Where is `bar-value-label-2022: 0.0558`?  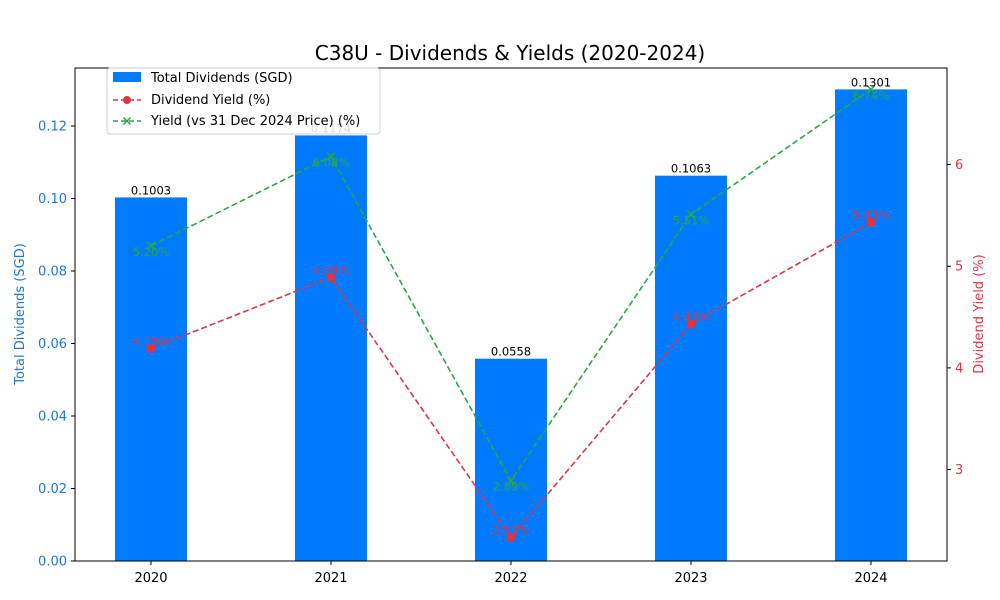 bar-value-label-2022: 0.0558 is located at coordinates (511, 352).